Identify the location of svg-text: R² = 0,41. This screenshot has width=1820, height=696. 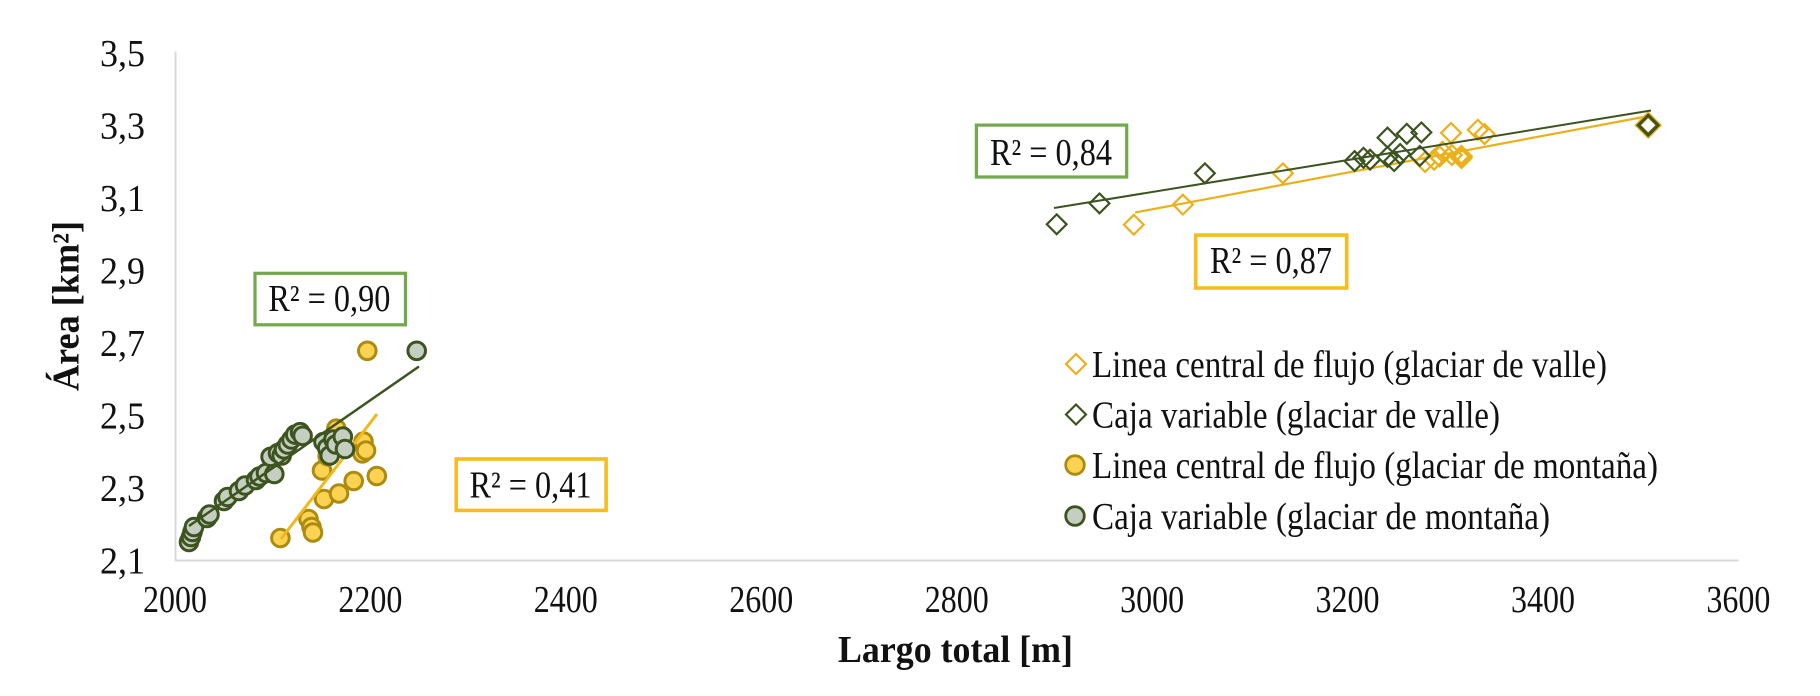
(531, 486).